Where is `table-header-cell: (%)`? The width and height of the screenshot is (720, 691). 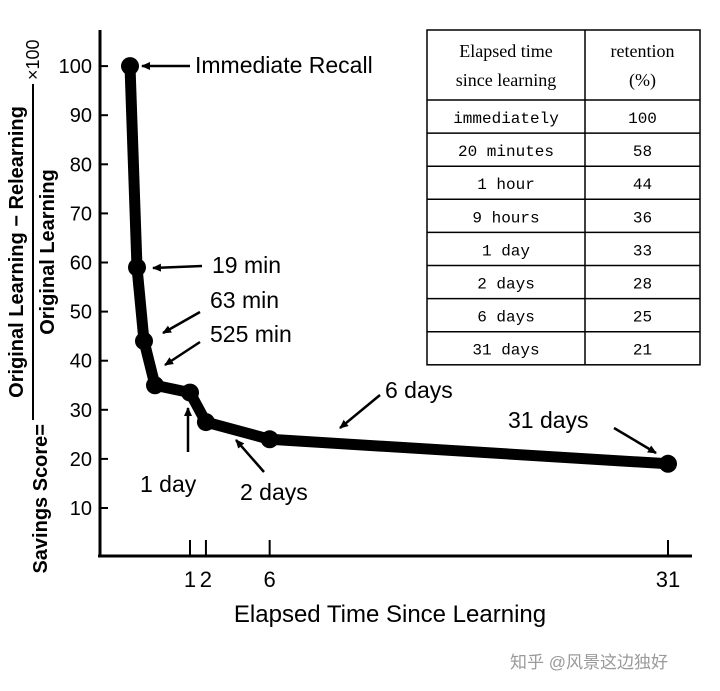 table-header-cell: (%) is located at coordinates (642, 80).